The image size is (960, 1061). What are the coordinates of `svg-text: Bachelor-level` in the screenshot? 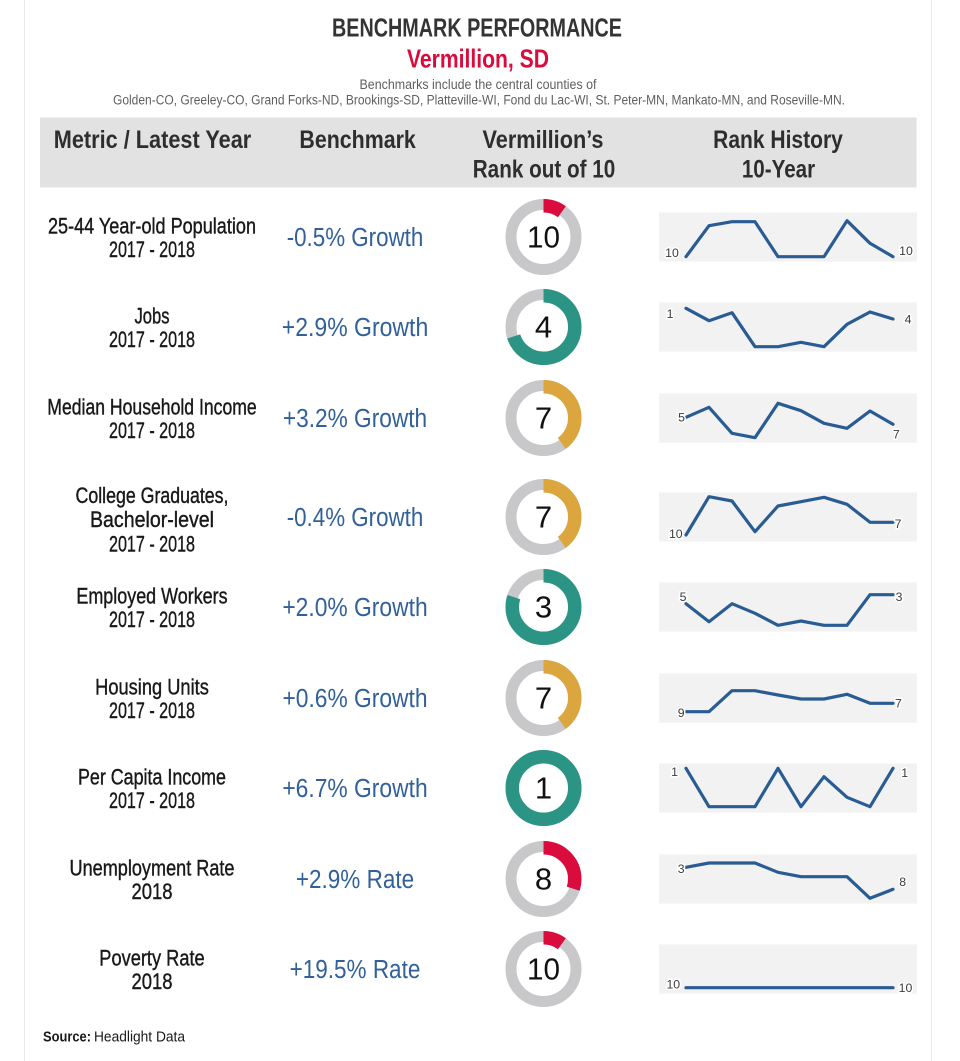 It's located at (152, 519).